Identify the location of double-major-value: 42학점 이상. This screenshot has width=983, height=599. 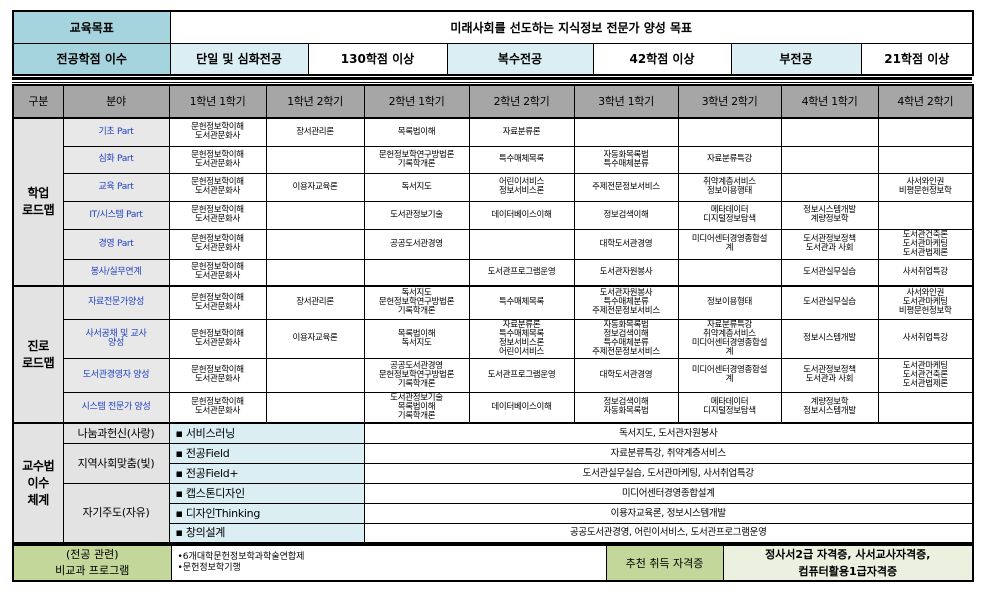
(662, 59).